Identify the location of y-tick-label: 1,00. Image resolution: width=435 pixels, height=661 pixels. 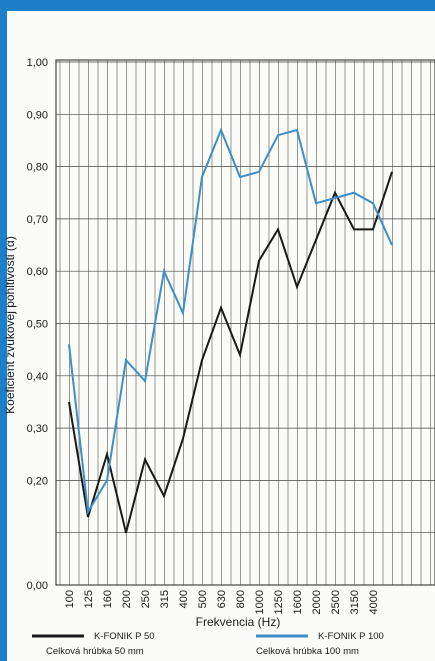
(37, 63).